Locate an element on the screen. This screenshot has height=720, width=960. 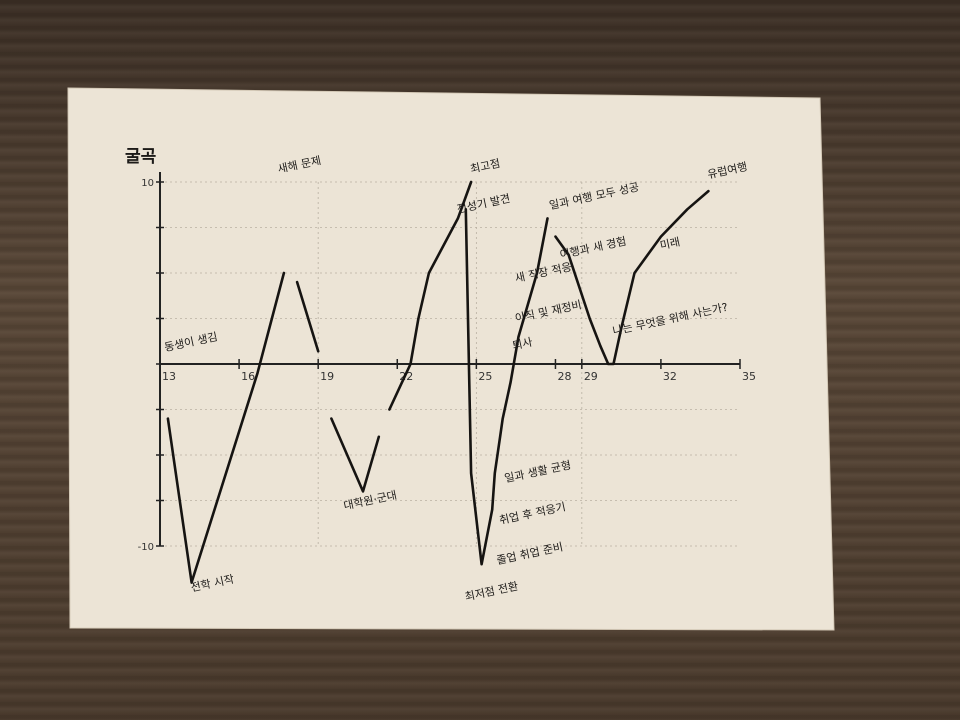
x-tick-label: 28 is located at coordinates (564, 376).